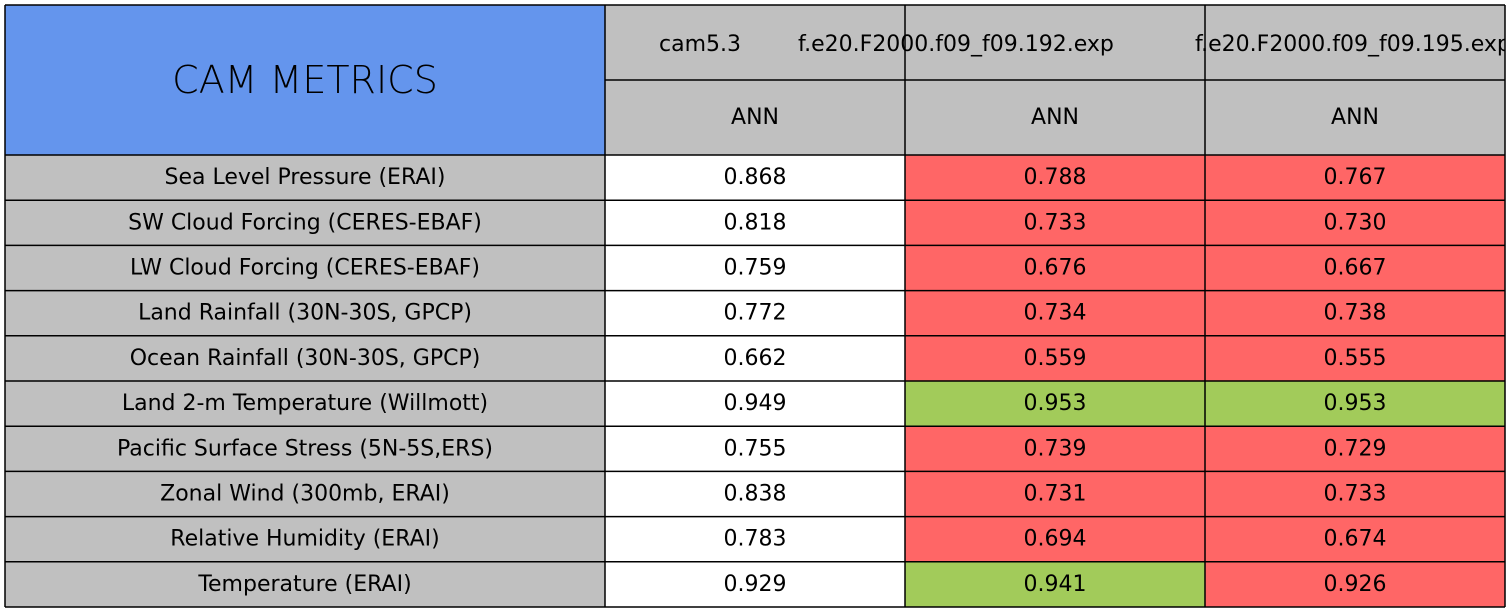 The image size is (1510, 611). I want to click on value: 0.729, so click(1355, 448).